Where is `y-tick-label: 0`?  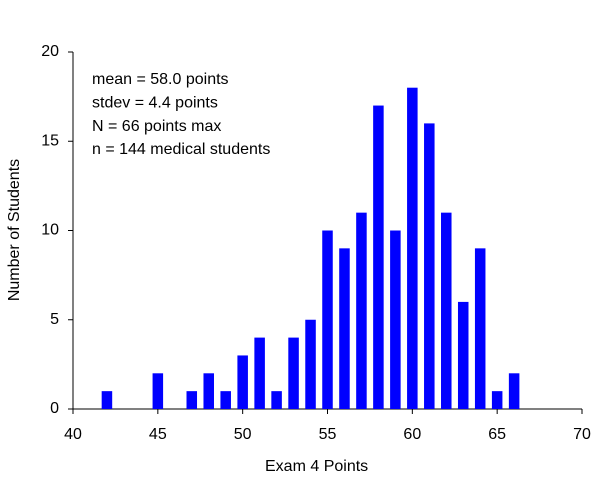 y-tick-label: 0 is located at coordinates (54, 408).